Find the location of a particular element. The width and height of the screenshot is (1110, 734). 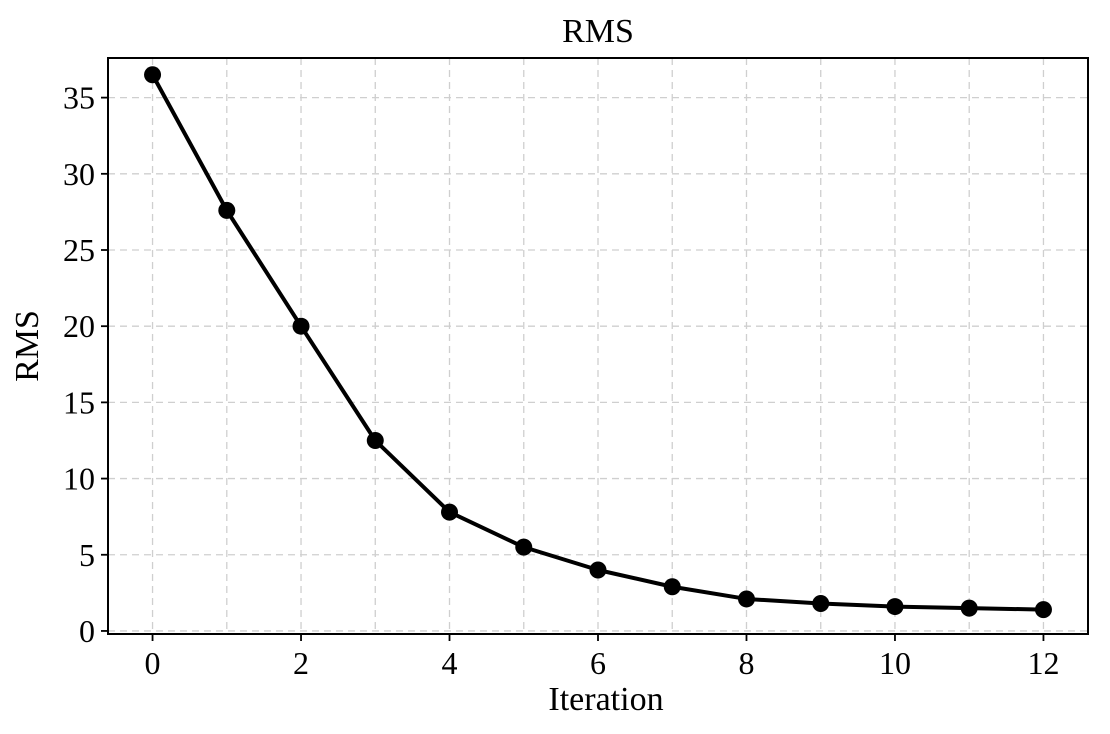

x-tick-label: 10 is located at coordinates (895, 663).